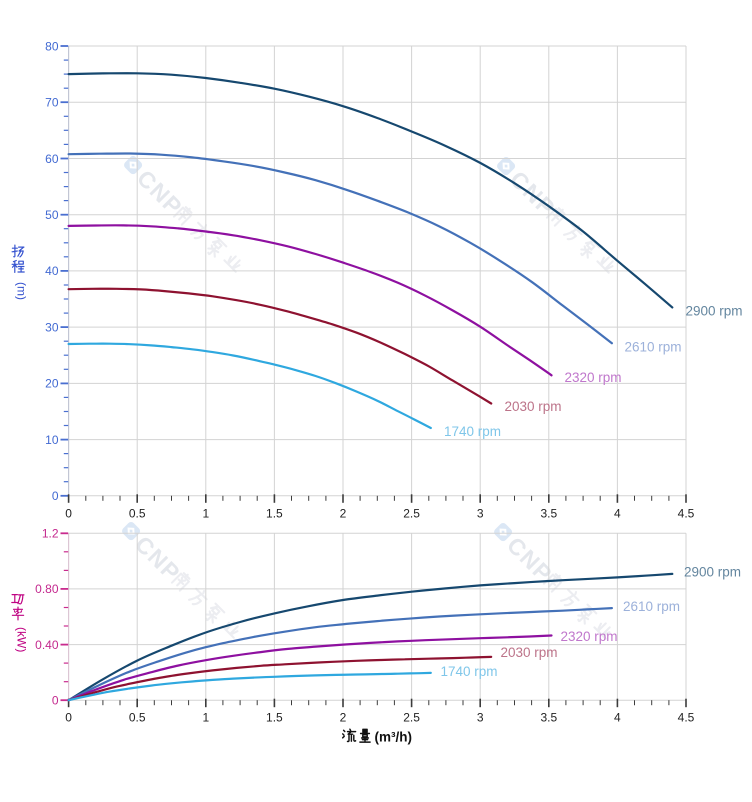 This screenshot has width=752, height=802. Describe the element at coordinates (47, 589) in the screenshot. I see `svg-text: 0.80` at that location.